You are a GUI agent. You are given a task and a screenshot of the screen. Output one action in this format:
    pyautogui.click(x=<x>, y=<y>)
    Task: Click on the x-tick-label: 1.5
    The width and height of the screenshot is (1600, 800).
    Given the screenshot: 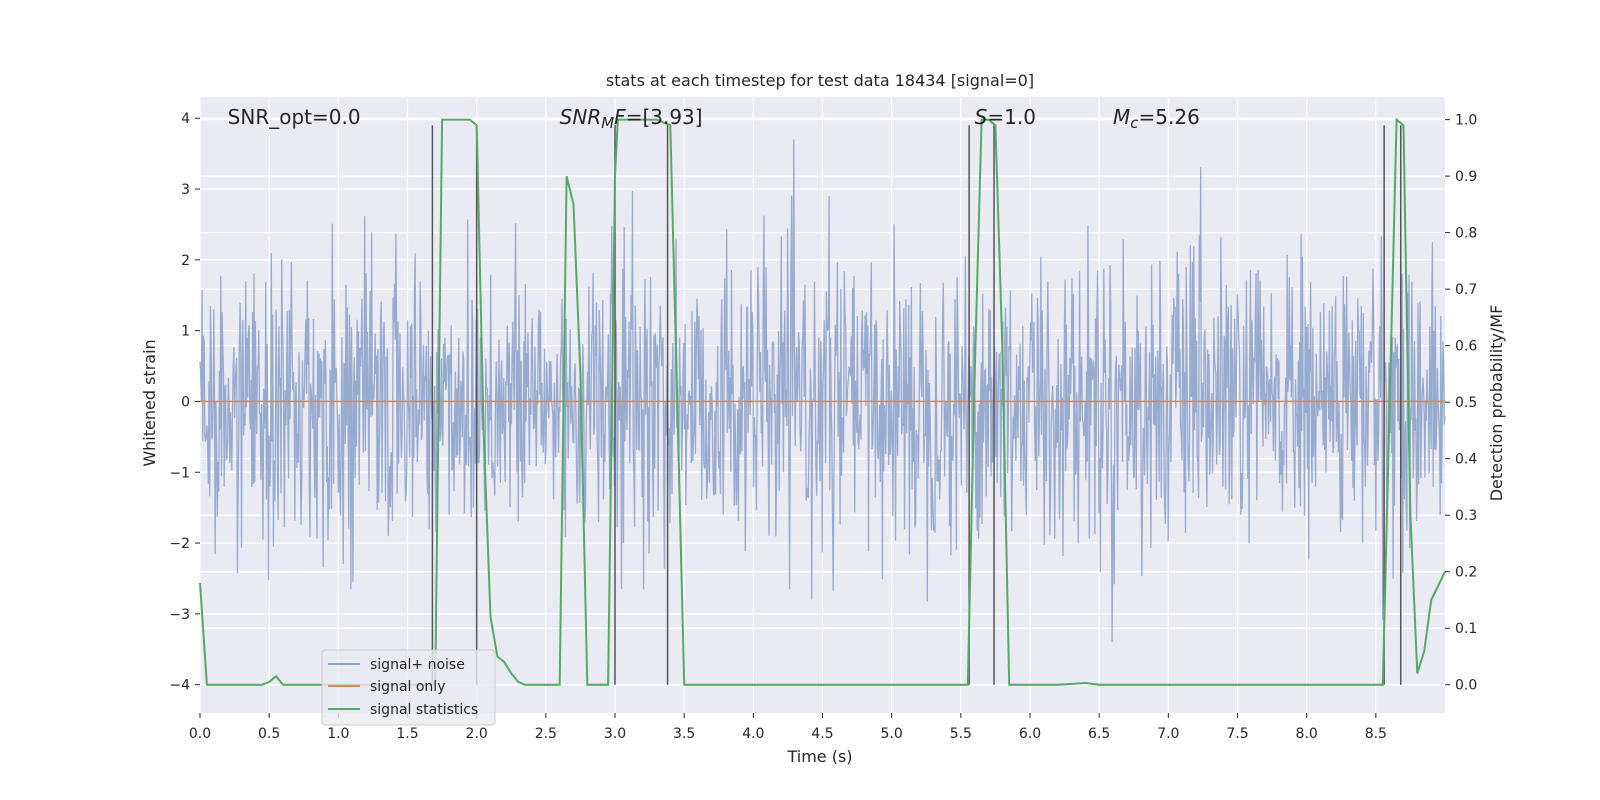 What is the action you would take?
    pyautogui.click(x=407, y=734)
    